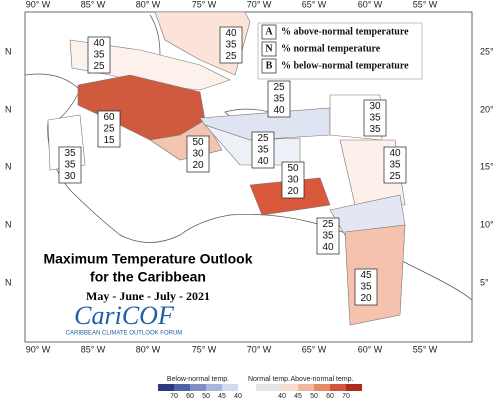 The image size is (495, 400). Describe the element at coordinates (366, 275) in the screenshot. I see `region-value: 45` at that location.